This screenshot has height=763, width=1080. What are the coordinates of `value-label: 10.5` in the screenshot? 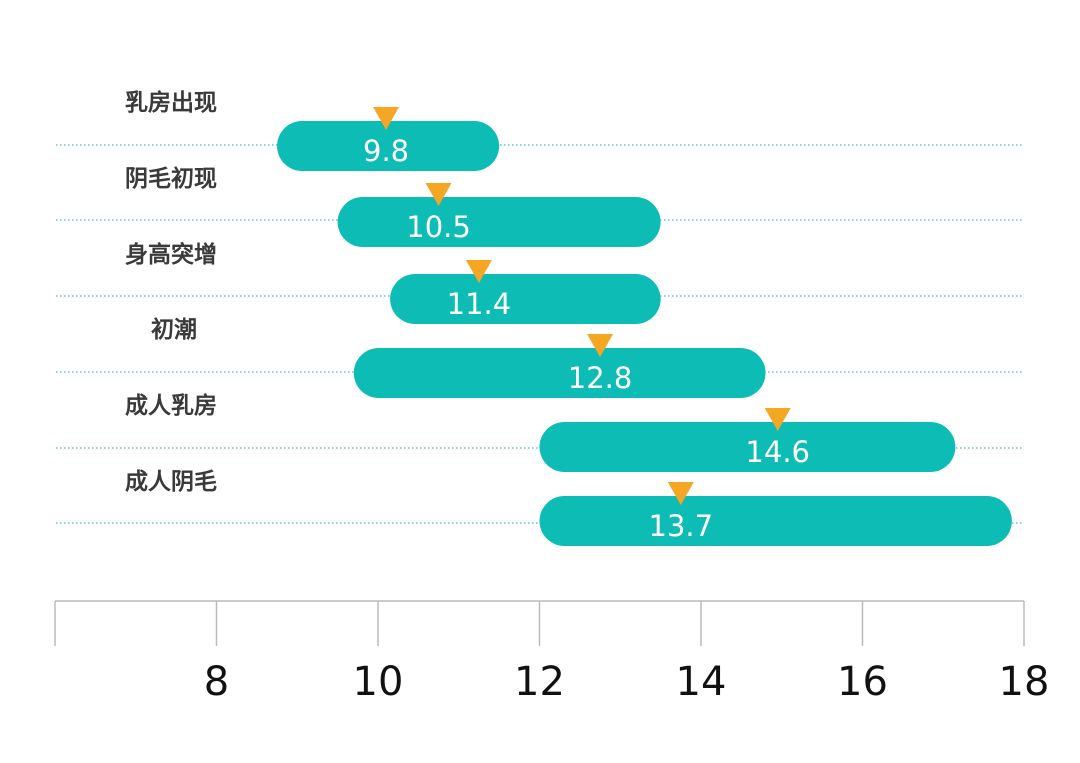 It's located at (438, 227).